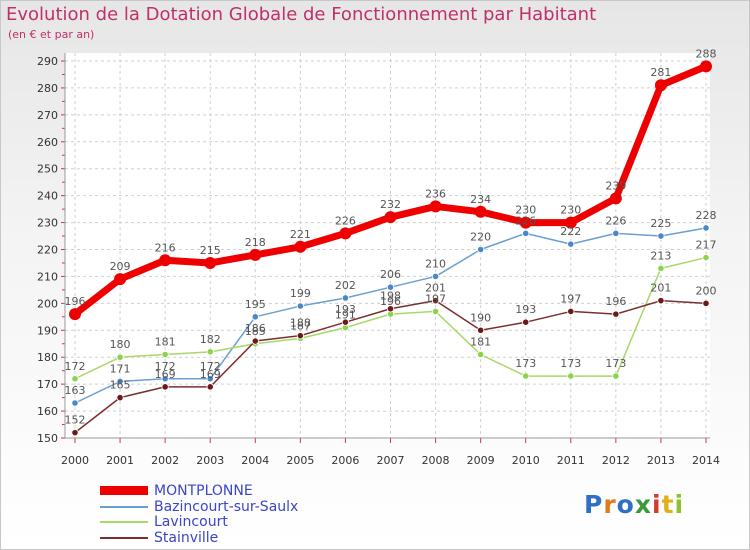 The width and height of the screenshot is (750, 550). What do you see at coordinates (210, 460) in the screenshot?
I see `x-tick-label: 2003` at bounding box center [210, 460].